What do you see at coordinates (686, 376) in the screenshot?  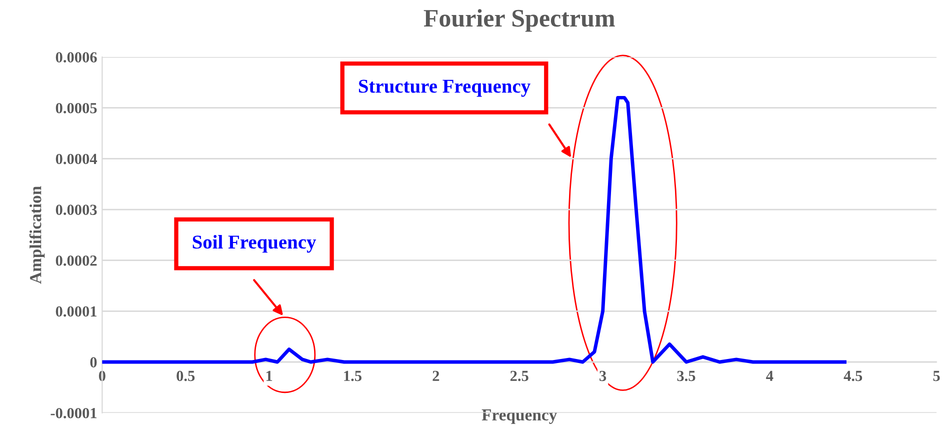 I see `x-tick-label: 3.5` at bounding box center [686, 376].